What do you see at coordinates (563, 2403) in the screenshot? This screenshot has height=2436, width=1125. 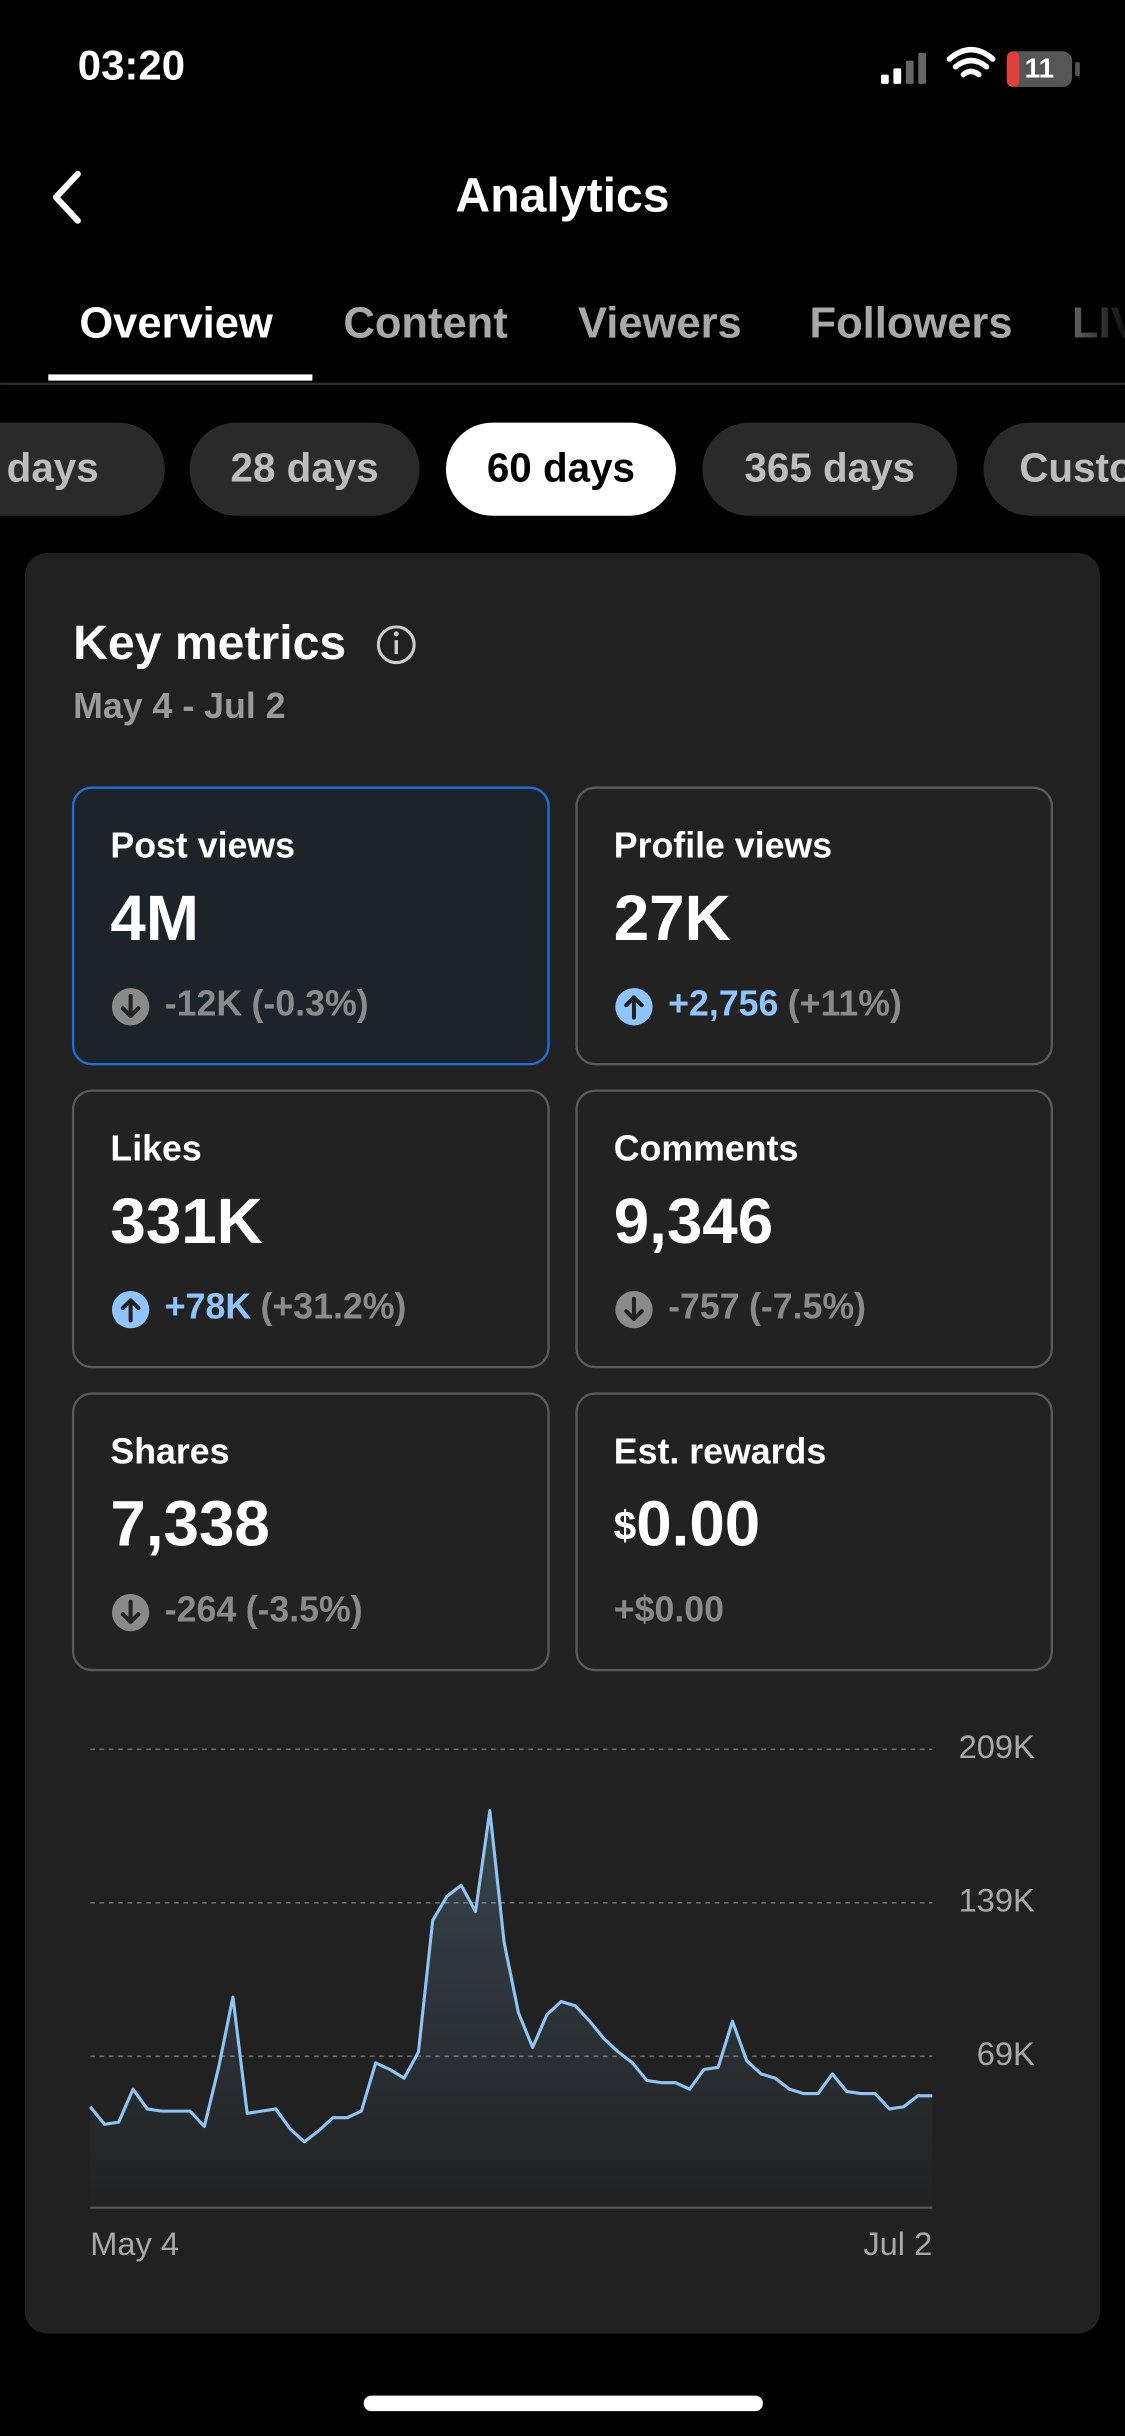 I see `home-indicator` at bounding box center [563, 2403].